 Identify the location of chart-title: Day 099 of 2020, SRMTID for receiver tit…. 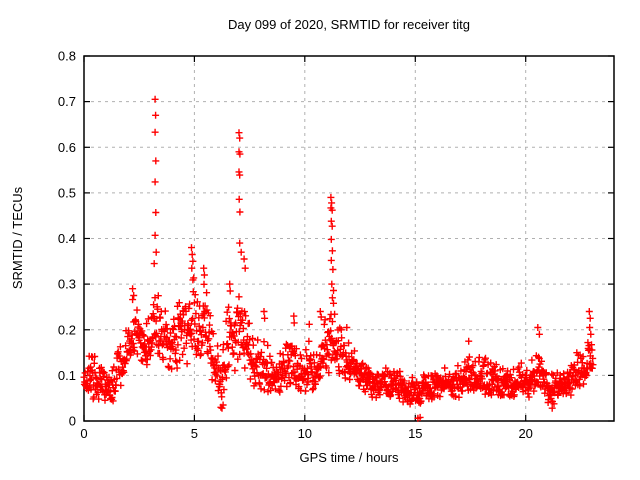
(349, 24).